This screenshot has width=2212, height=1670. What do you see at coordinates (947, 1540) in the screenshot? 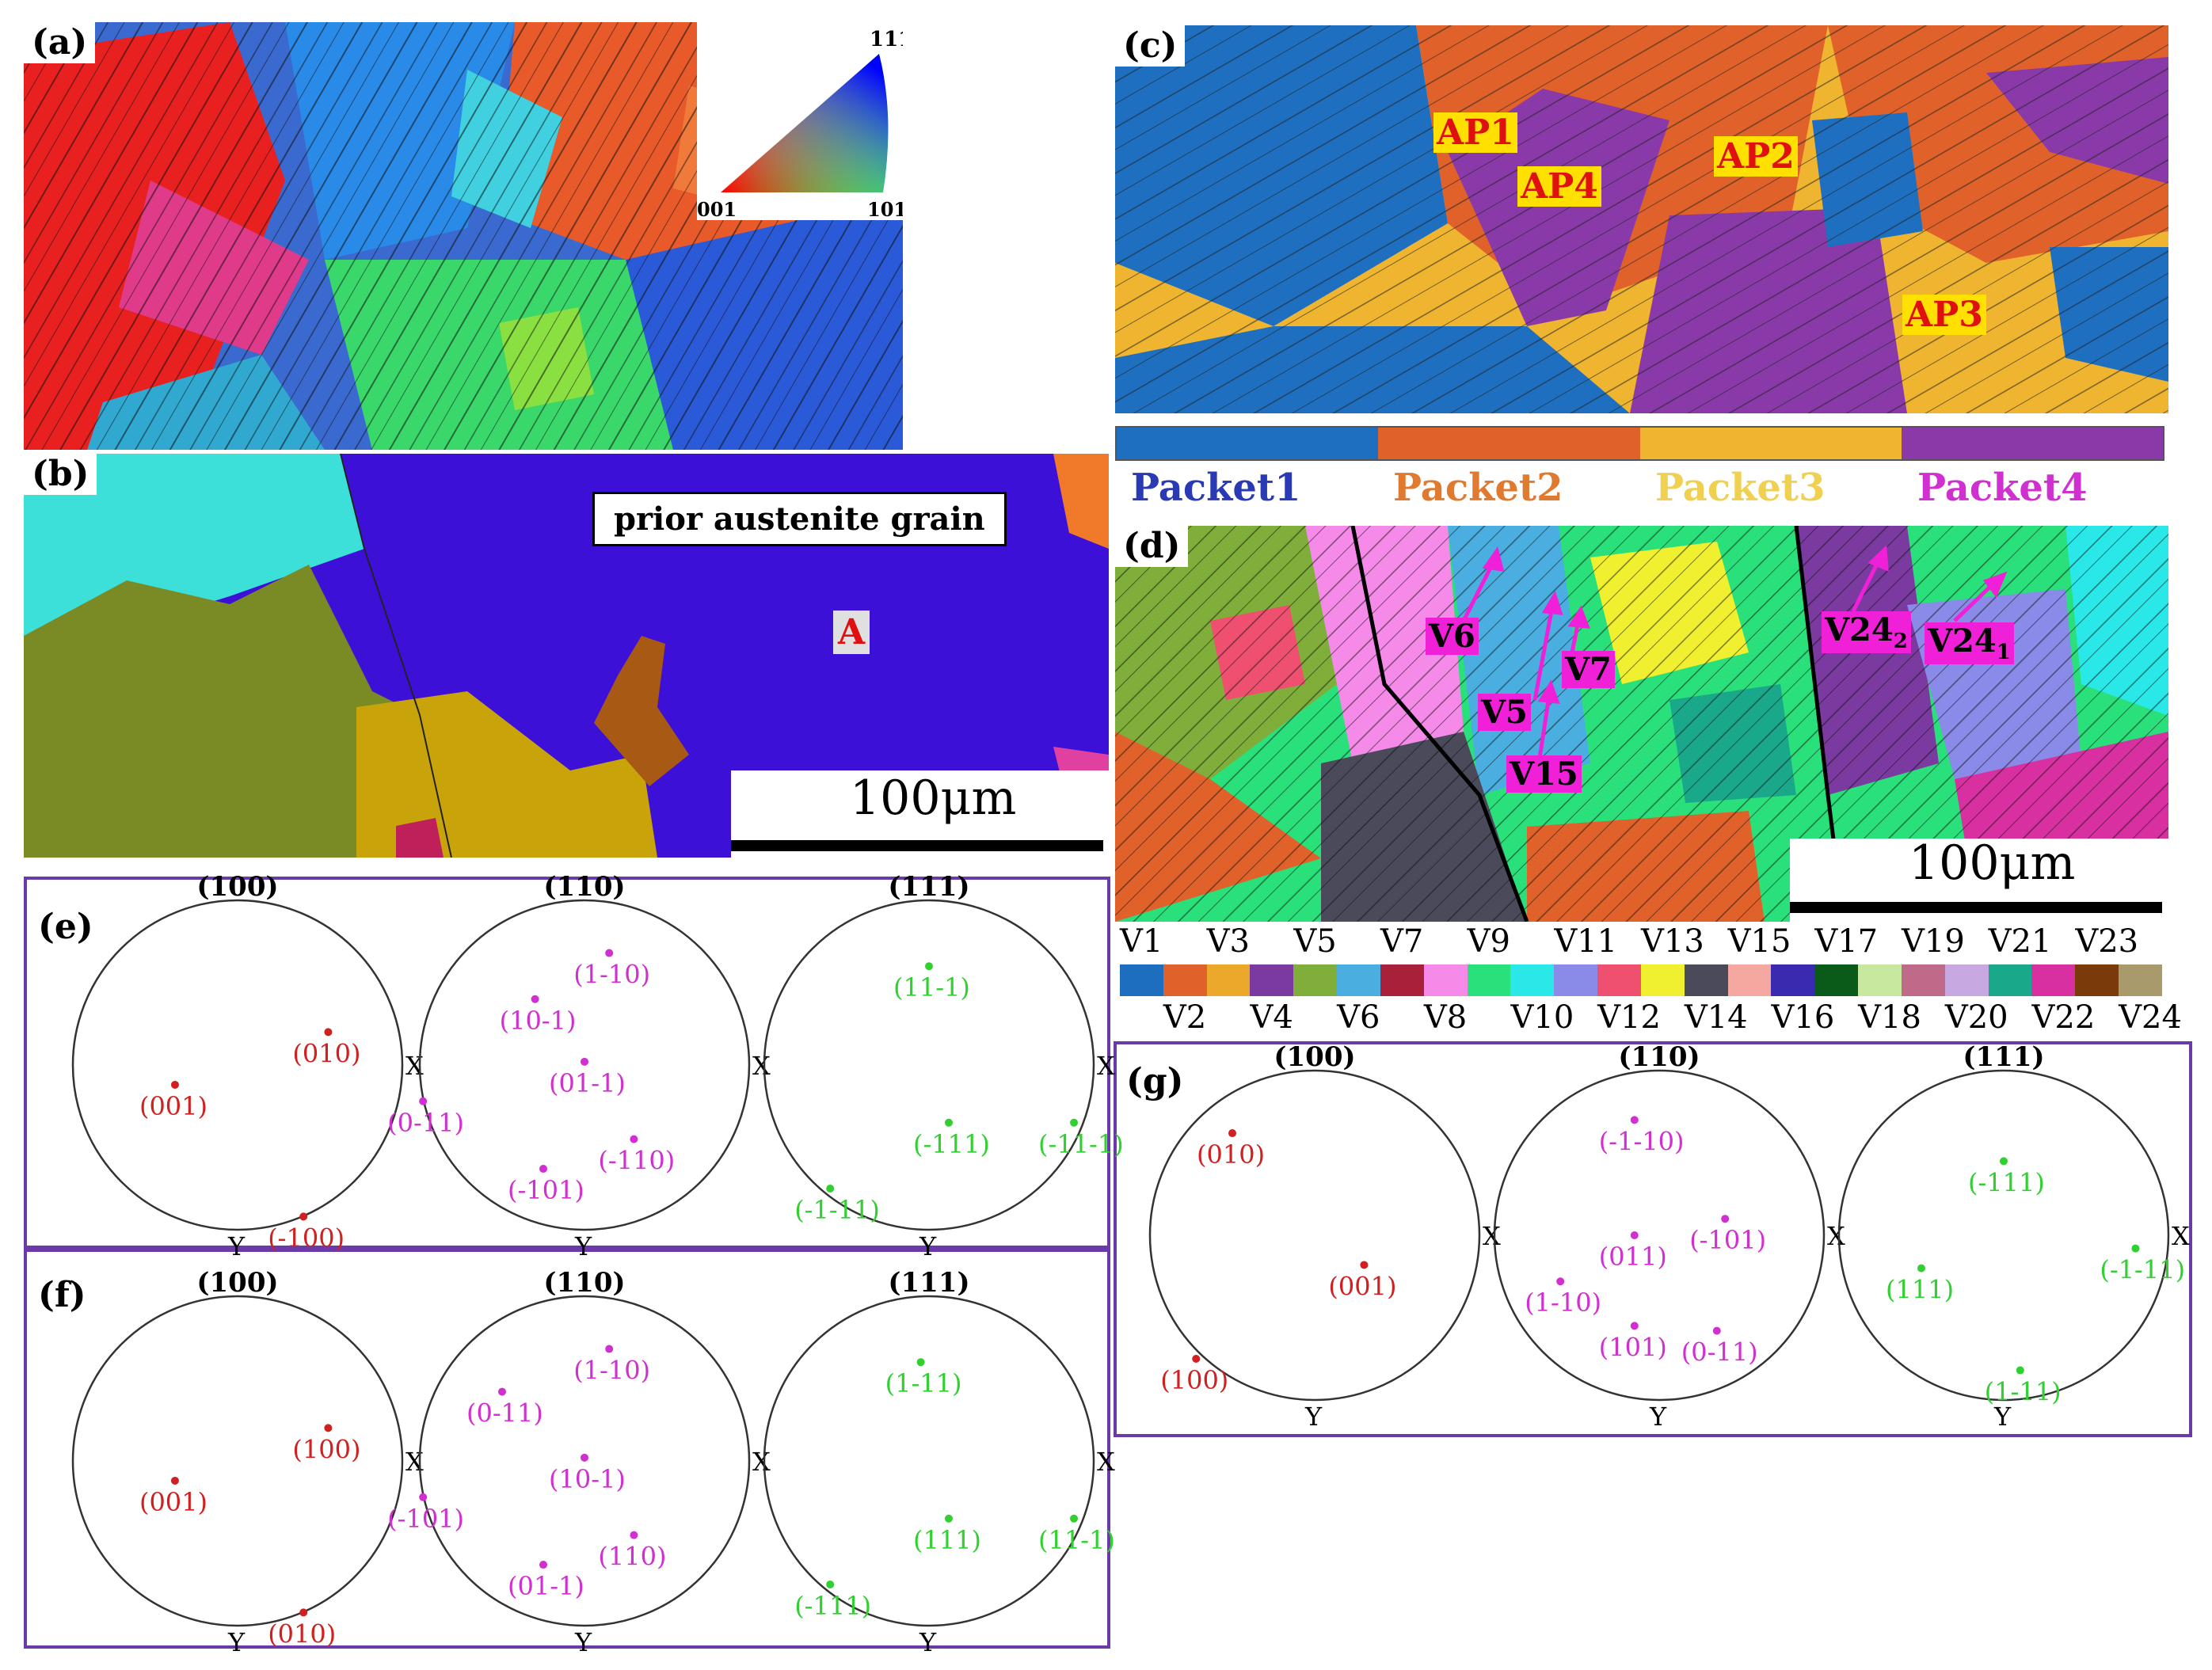
I see `pole-point-label: (111)` at bounding box center [947, 1540].